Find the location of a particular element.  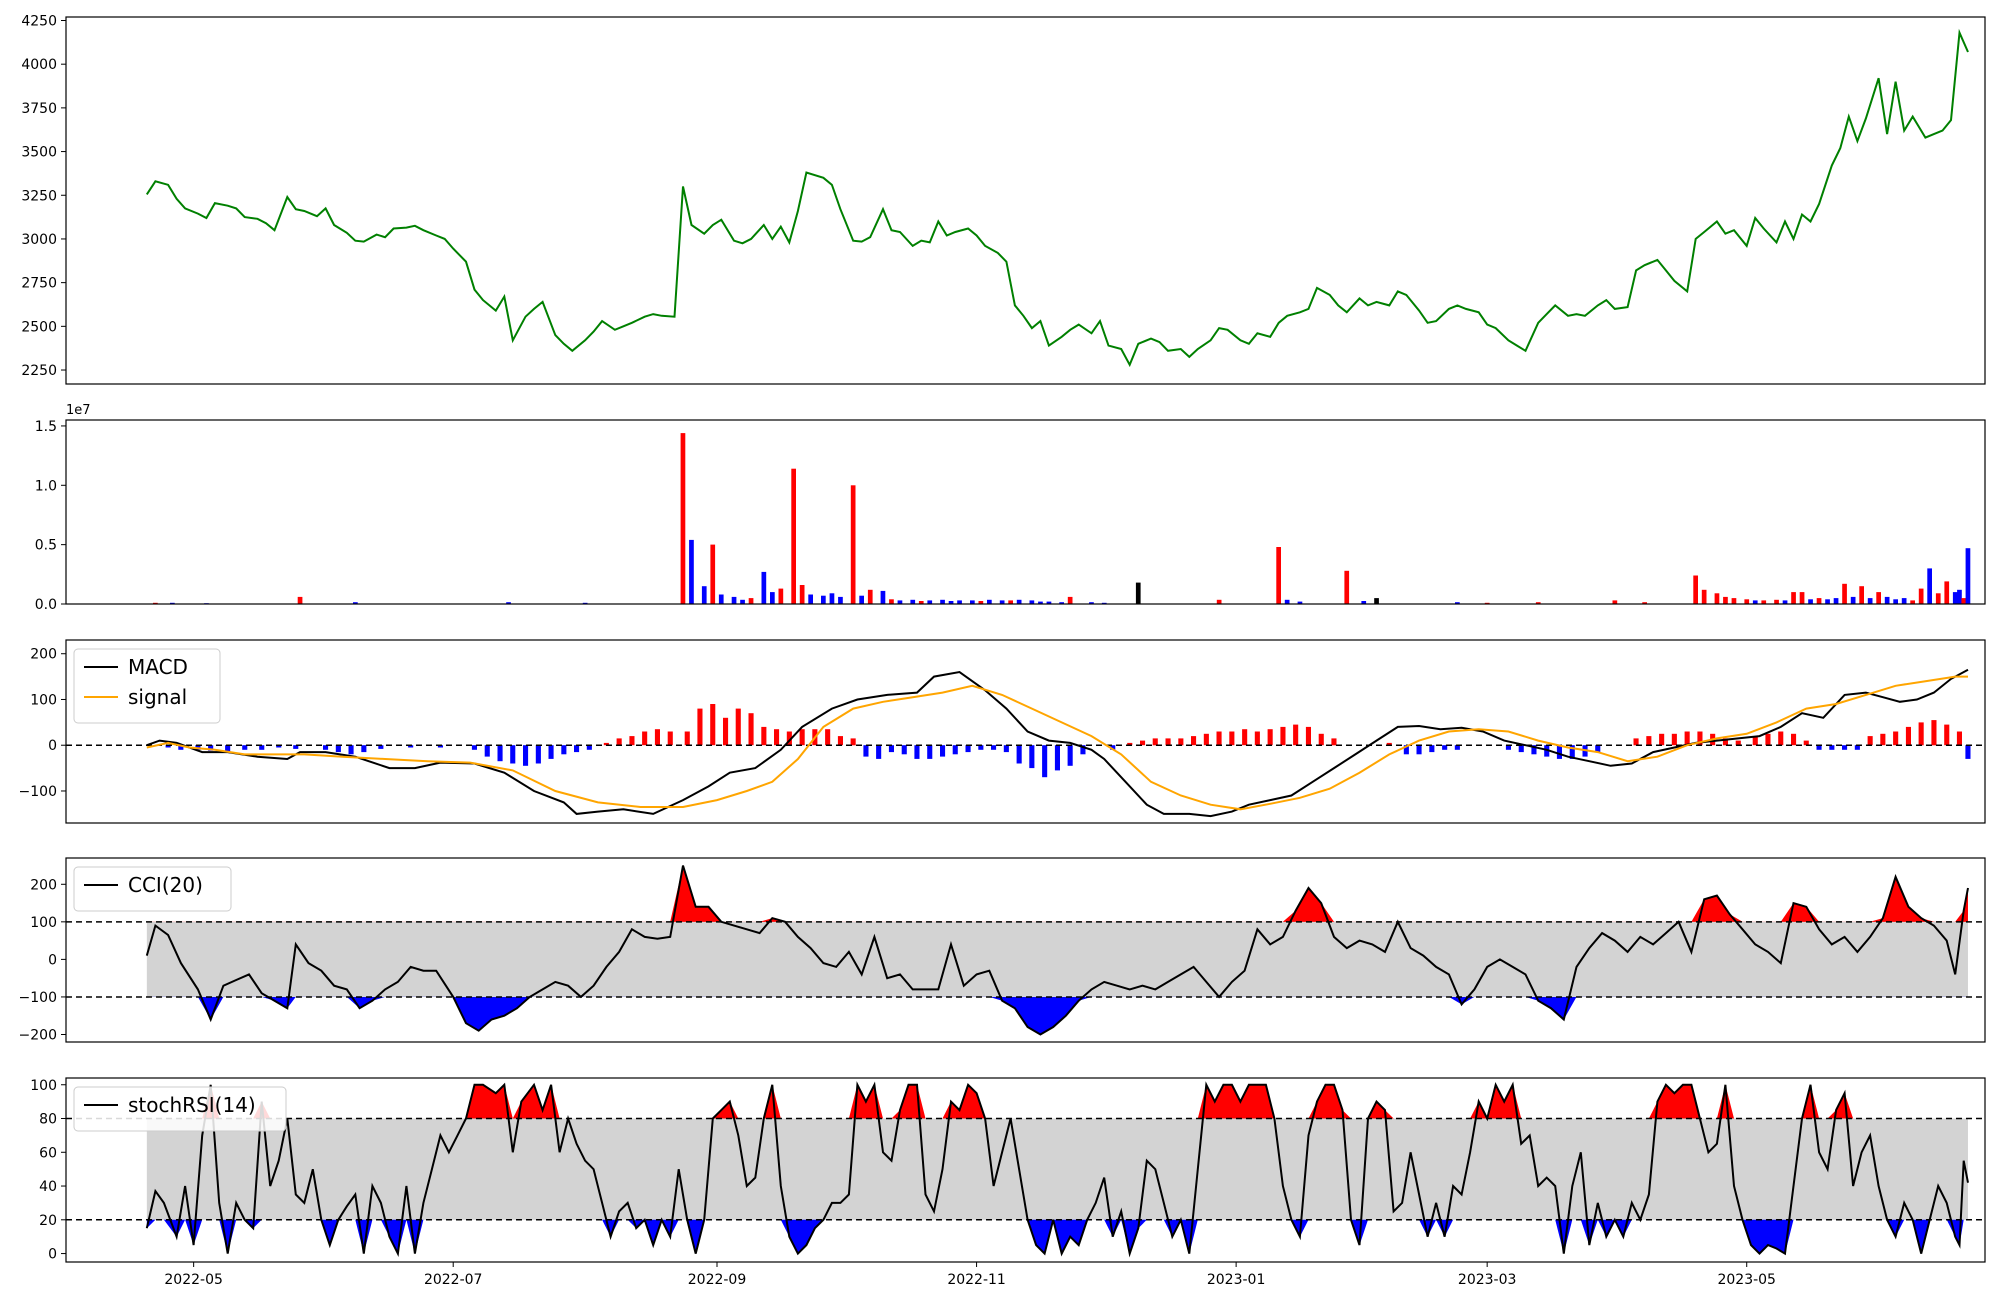

cci-overbought-fill is located at coordinates (1057, 893).